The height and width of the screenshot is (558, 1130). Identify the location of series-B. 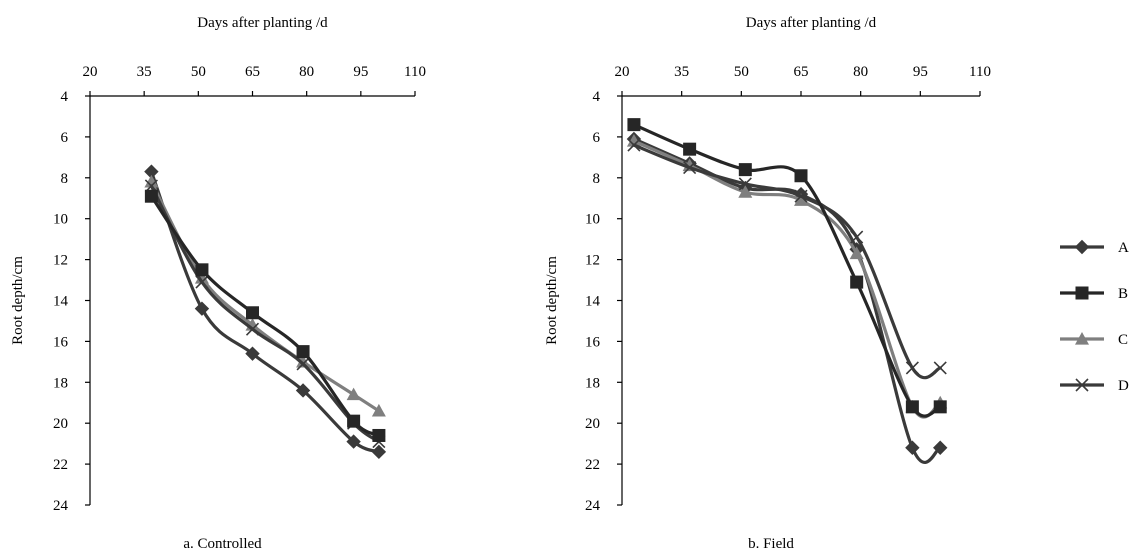
(265, 315).